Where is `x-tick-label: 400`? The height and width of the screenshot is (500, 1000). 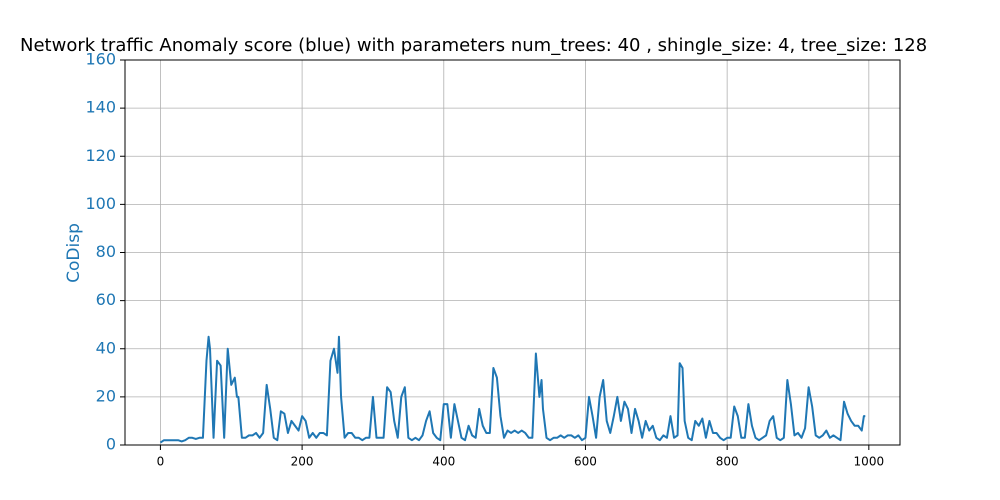 x-tick-label: 400 is located at coordinates (443, 462).